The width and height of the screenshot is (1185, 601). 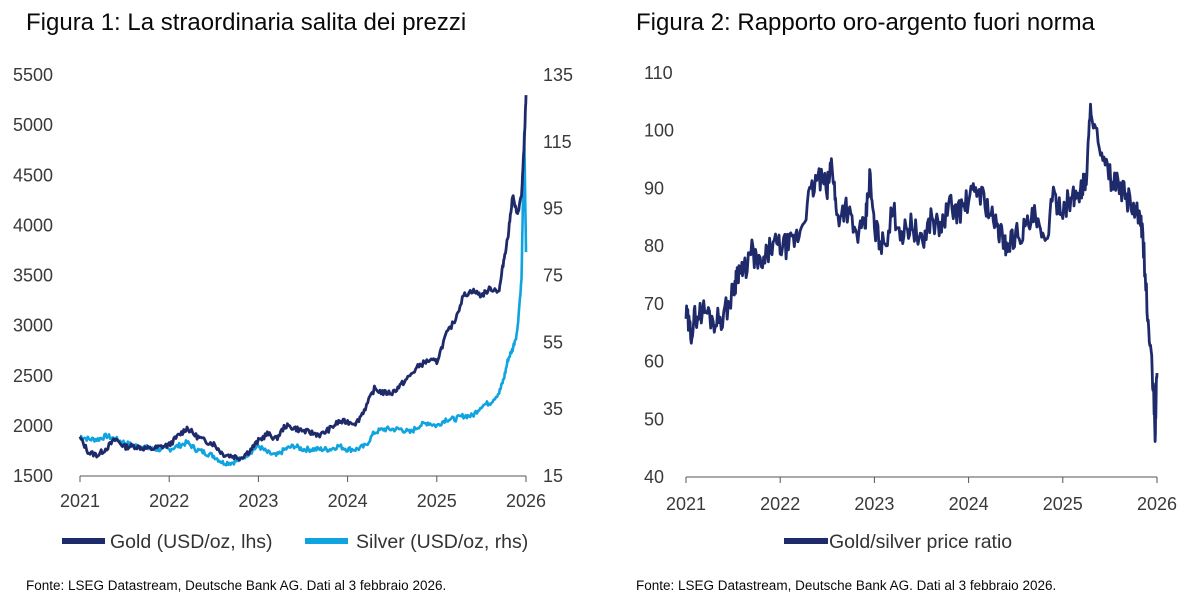 I want to click on fig2-x-tick-label: 2025, so click(x=1063, y=504).